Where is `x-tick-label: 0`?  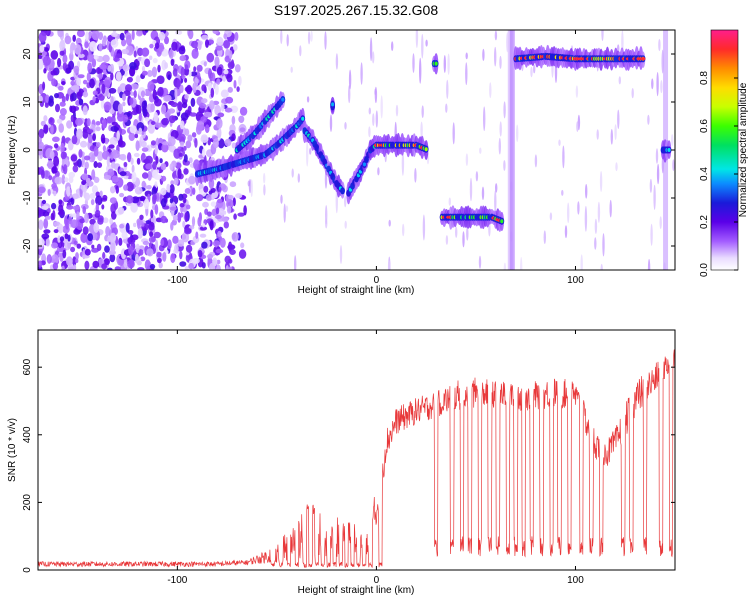
x-tick-label: 0 is located at coordinates (377, 280).